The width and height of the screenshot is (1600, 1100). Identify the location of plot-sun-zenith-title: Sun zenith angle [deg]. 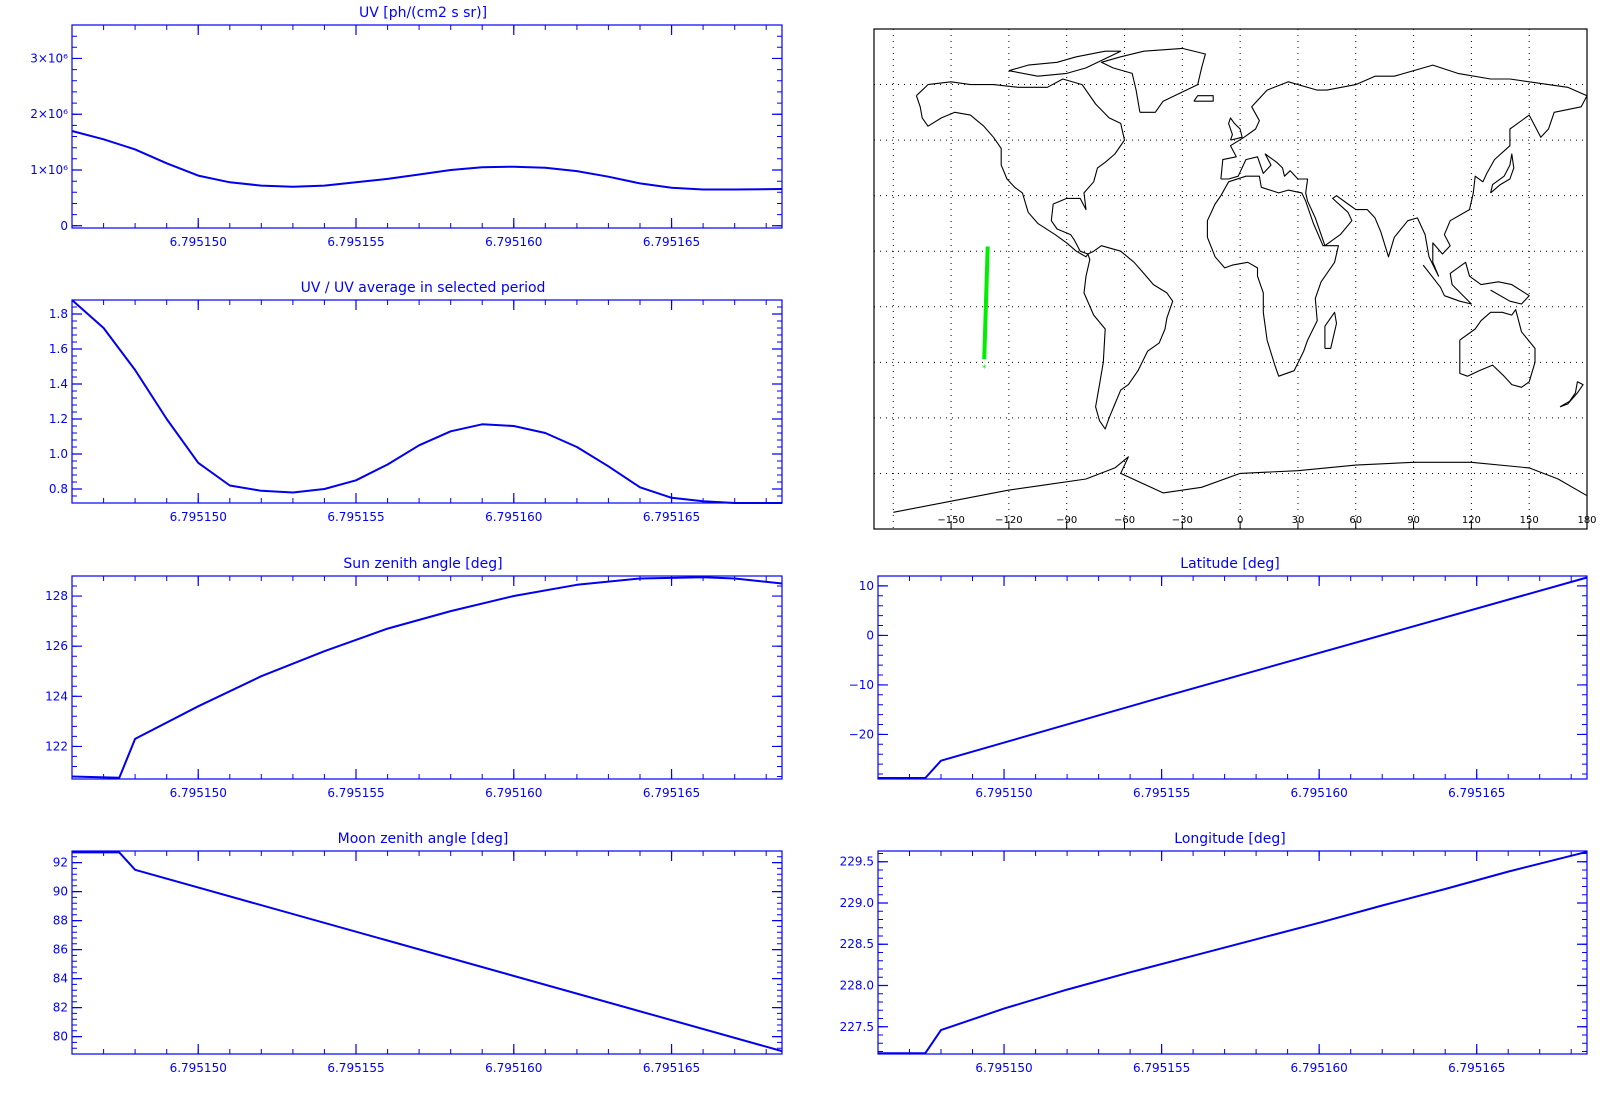
(422, 564).